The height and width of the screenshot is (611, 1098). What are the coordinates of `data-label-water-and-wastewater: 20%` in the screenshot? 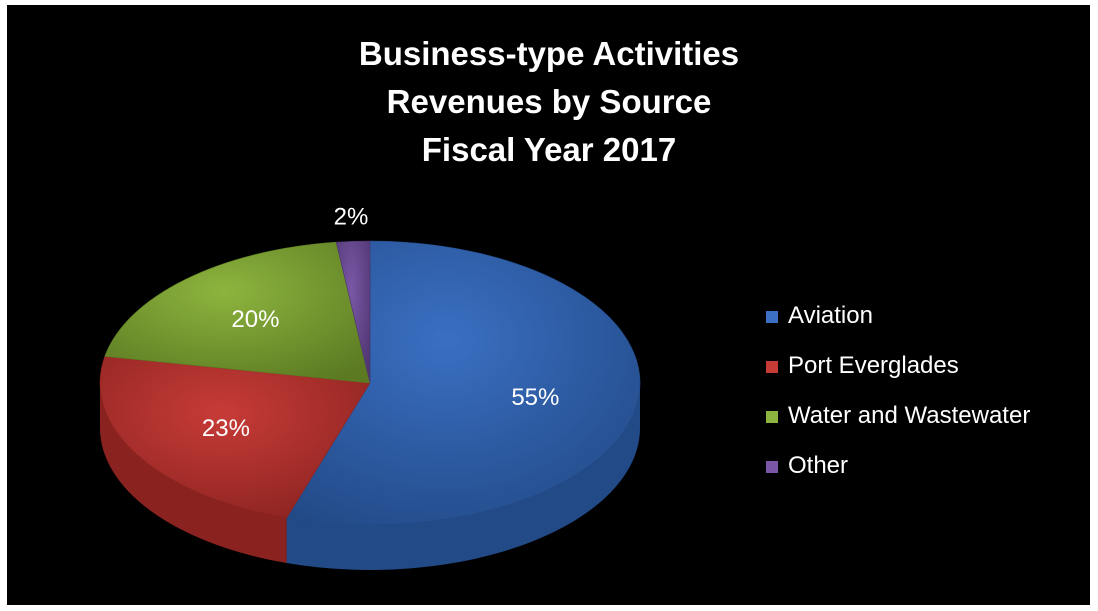 It's located at (255, 319).